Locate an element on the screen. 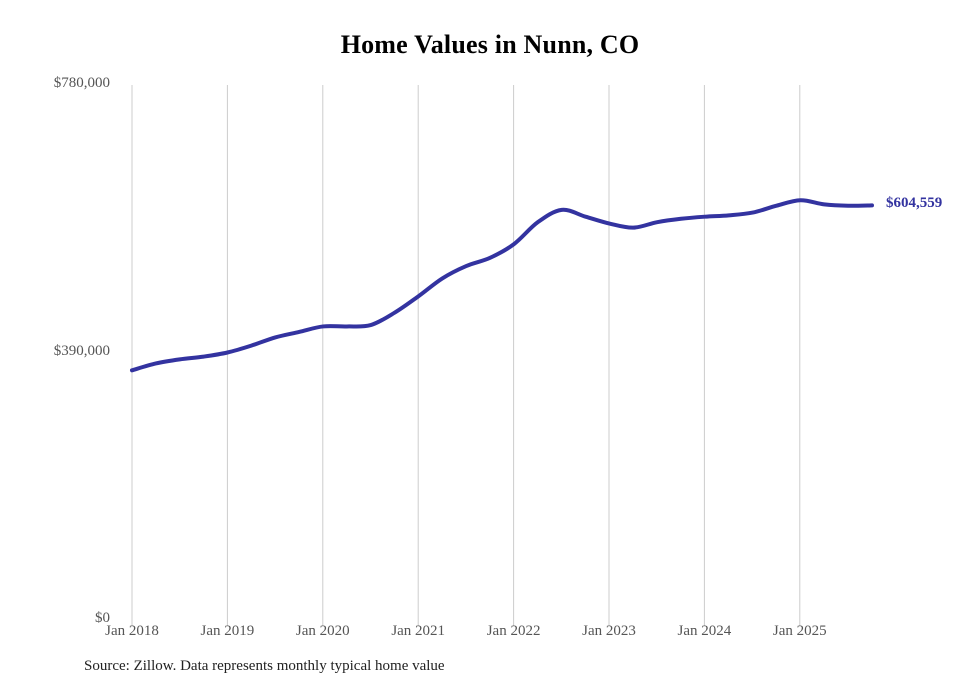 The image size is (980, 699). end-value-label: $604,559 is located at coordinates (914, 203).